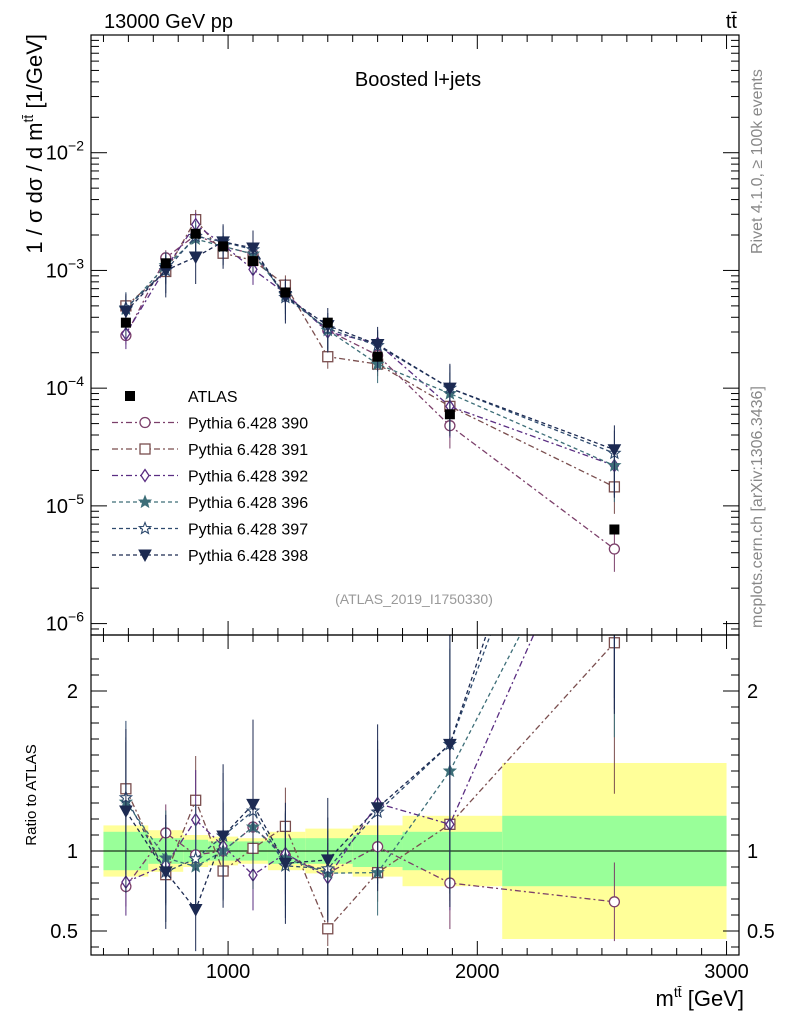 This screenshot has width=786, height=1024. What do you see at coordinates (65, 504) in the screenshot?
I see `y-tick-label: 10⁻⁵` at bounding box center [65, 504].